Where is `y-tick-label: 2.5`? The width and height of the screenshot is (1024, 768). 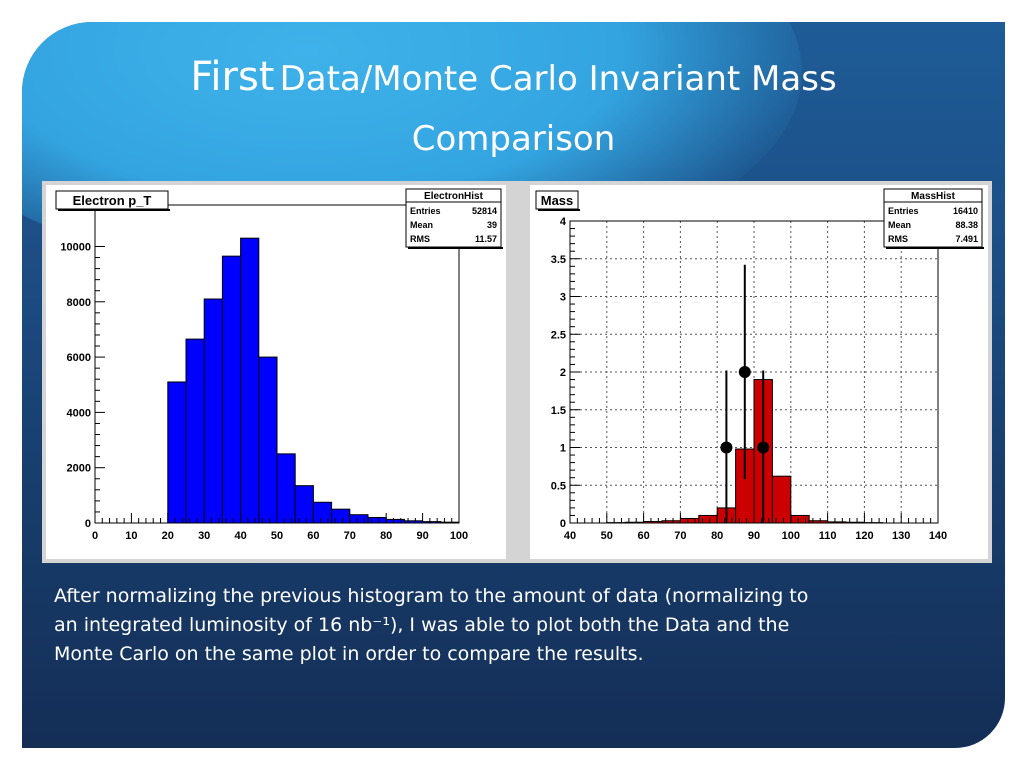 y-tick-label: 2.5 is located at coordinates (558, 335).